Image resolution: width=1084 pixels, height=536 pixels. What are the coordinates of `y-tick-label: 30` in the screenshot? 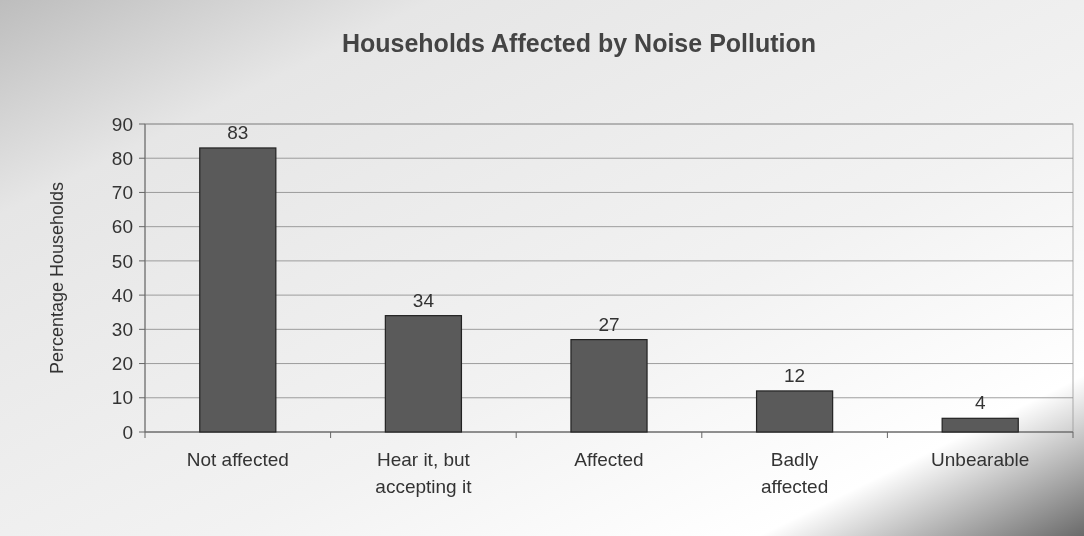 It's located at (122, 329).